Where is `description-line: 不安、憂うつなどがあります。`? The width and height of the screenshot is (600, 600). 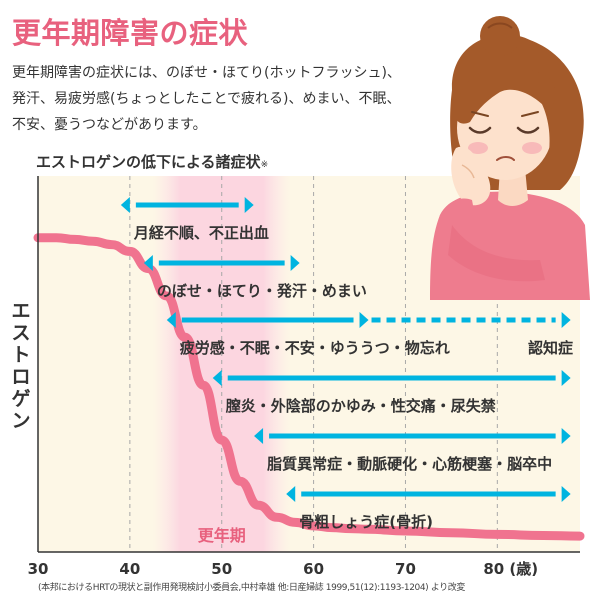 description-line: 不安、憂うつなどがあります。 is located at coordinates (109, 125).